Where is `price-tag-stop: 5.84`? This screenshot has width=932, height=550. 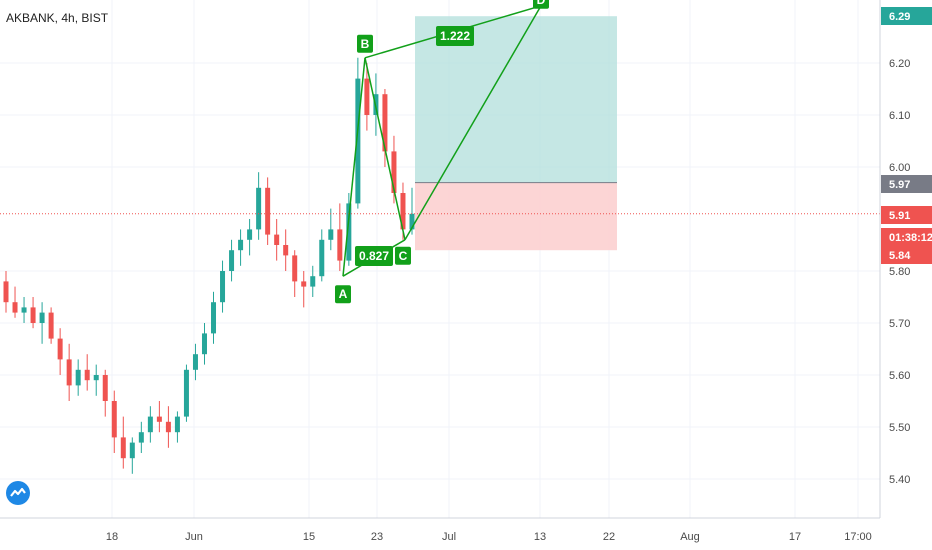
price-tag-stop: 5.84 is located at coordinates (900, 256).